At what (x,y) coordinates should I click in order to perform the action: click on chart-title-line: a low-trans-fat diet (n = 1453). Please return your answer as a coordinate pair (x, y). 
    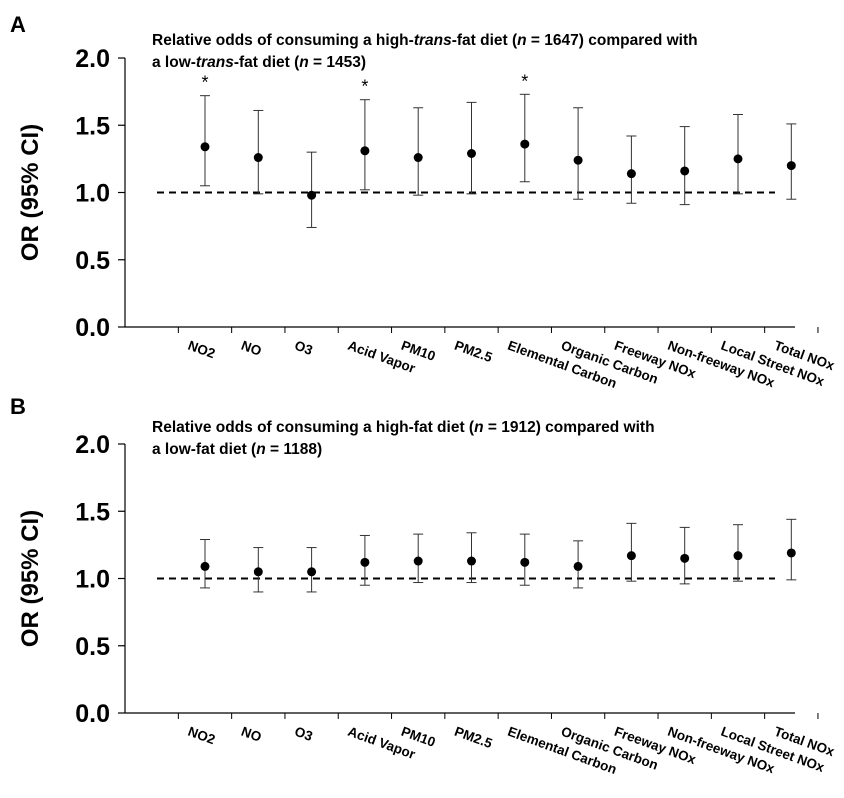
    Looking at the image, I should click on (259, 62).